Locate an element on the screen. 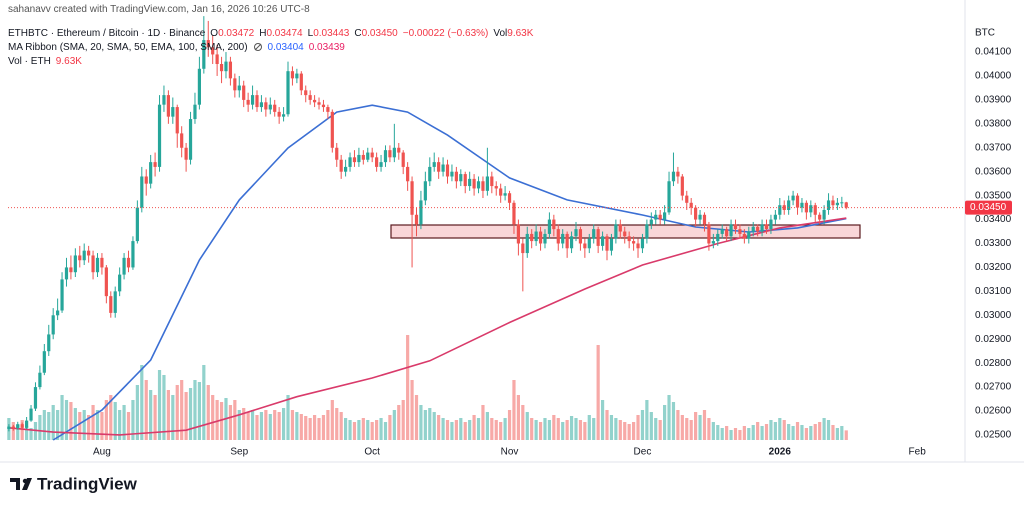 The height and width of the screenshot is (507, 1024). ohlc-value: 0.03472 is located at coordinates (236, 33).